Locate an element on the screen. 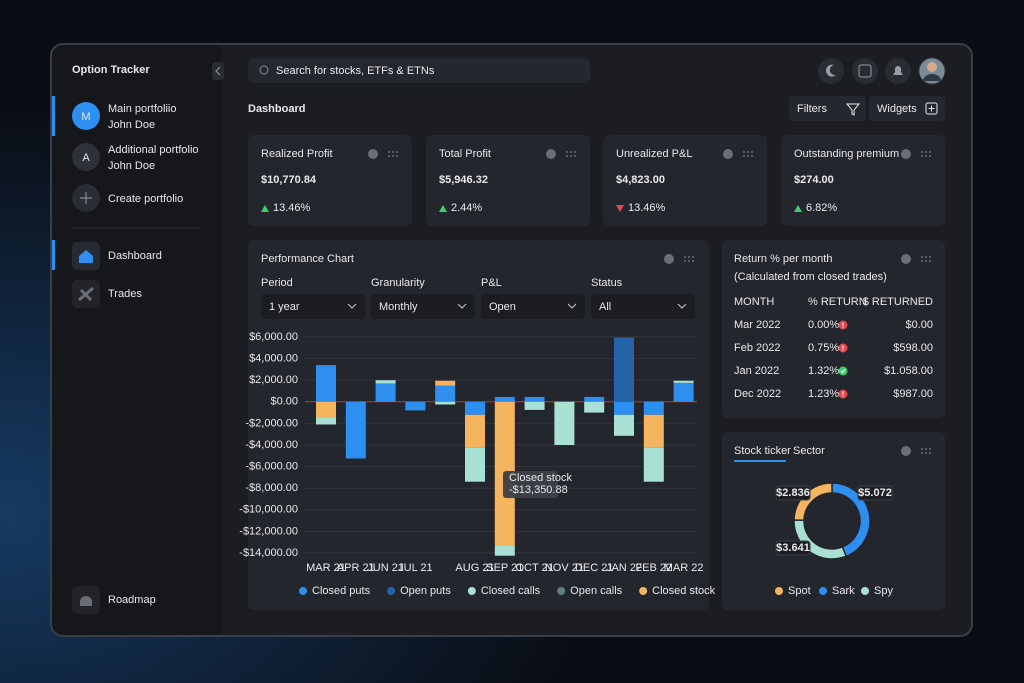 The height and width of the screenshot is (683, 1024). tooltip-title: Closed stock is located at coordinates (540, 478).